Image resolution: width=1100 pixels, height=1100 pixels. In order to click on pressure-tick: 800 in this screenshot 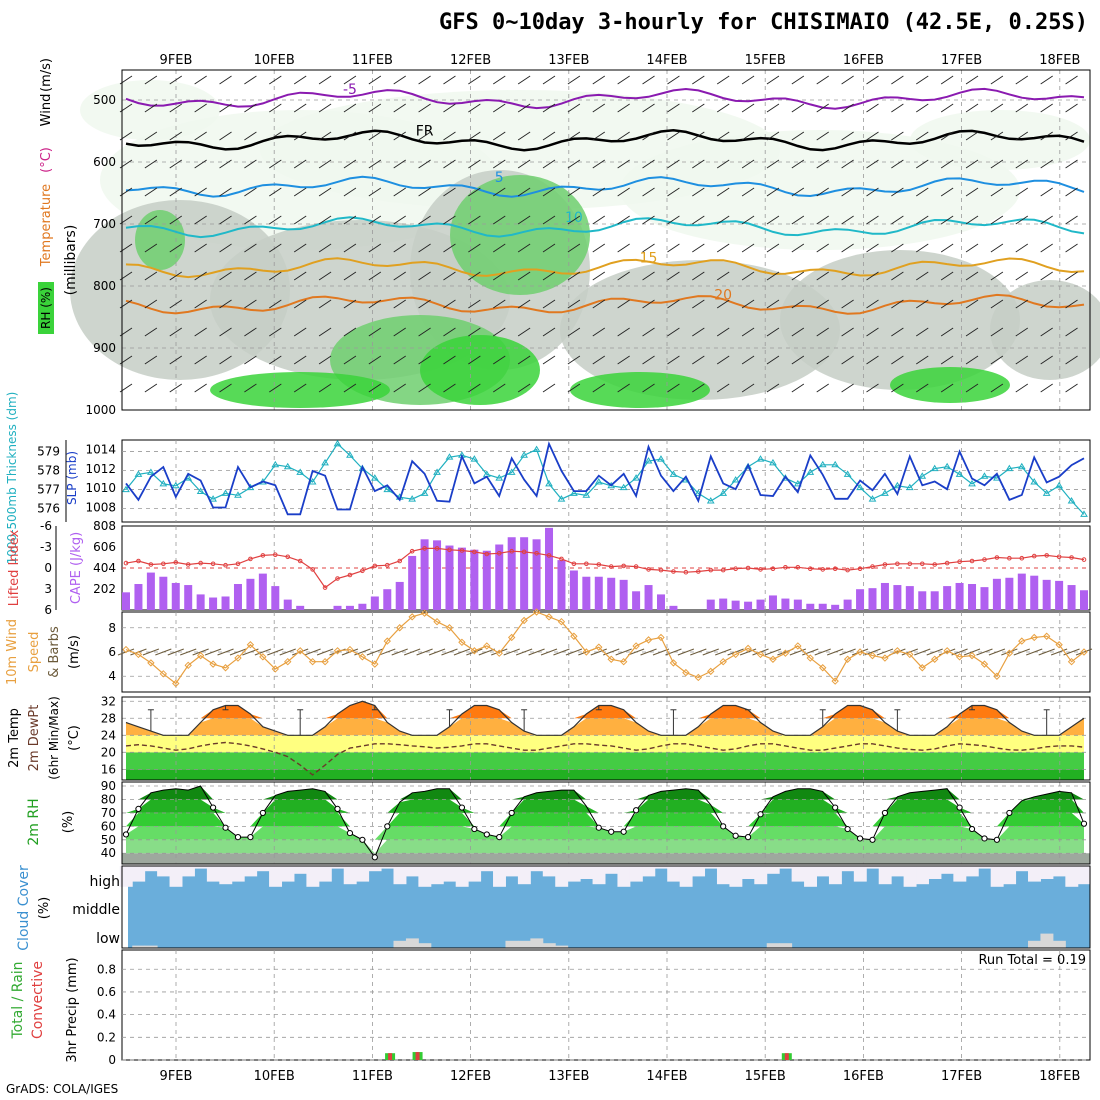, I will do `click(104, 286)`.